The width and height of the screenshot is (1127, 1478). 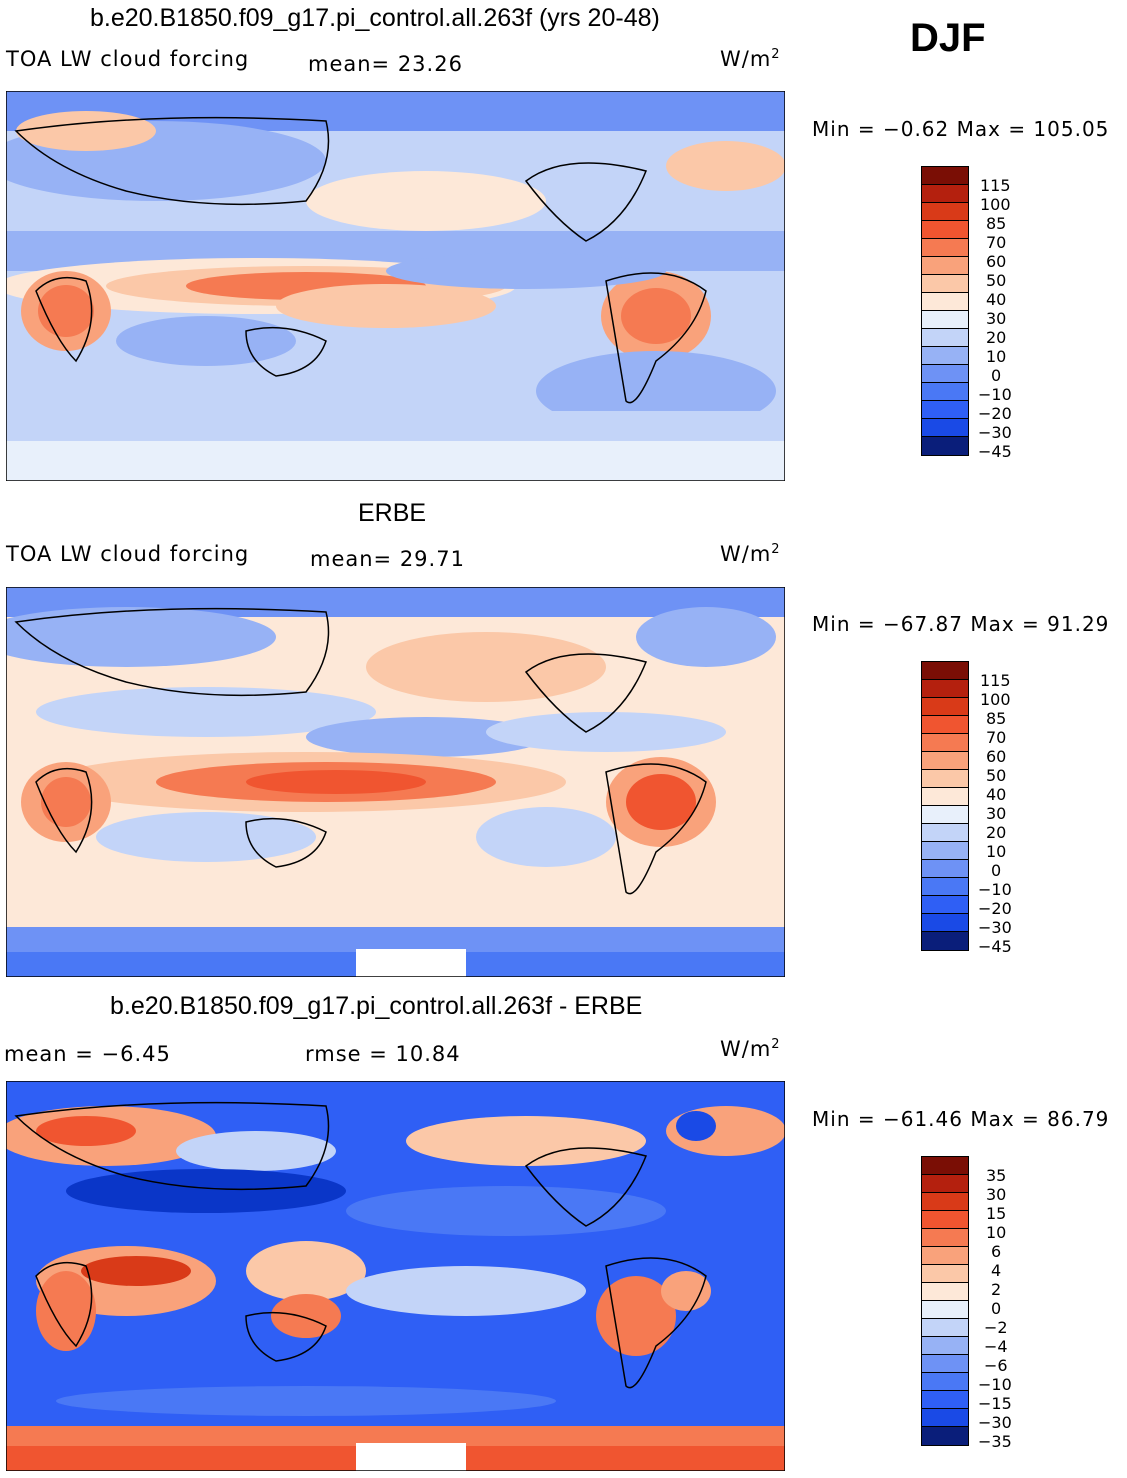 What do you see at coordinates (995, 1441) in the screenshot?
I see `tick-label: −35` at bounding box center [995, 1441].